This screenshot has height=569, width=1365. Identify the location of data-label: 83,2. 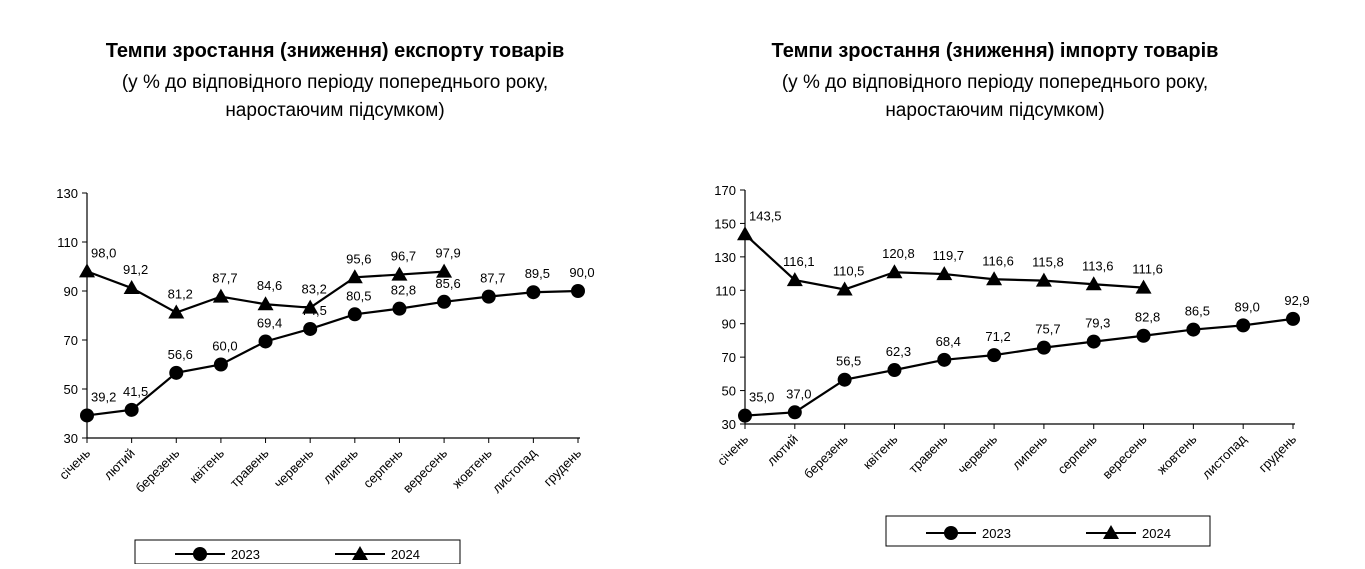
(314, 289).